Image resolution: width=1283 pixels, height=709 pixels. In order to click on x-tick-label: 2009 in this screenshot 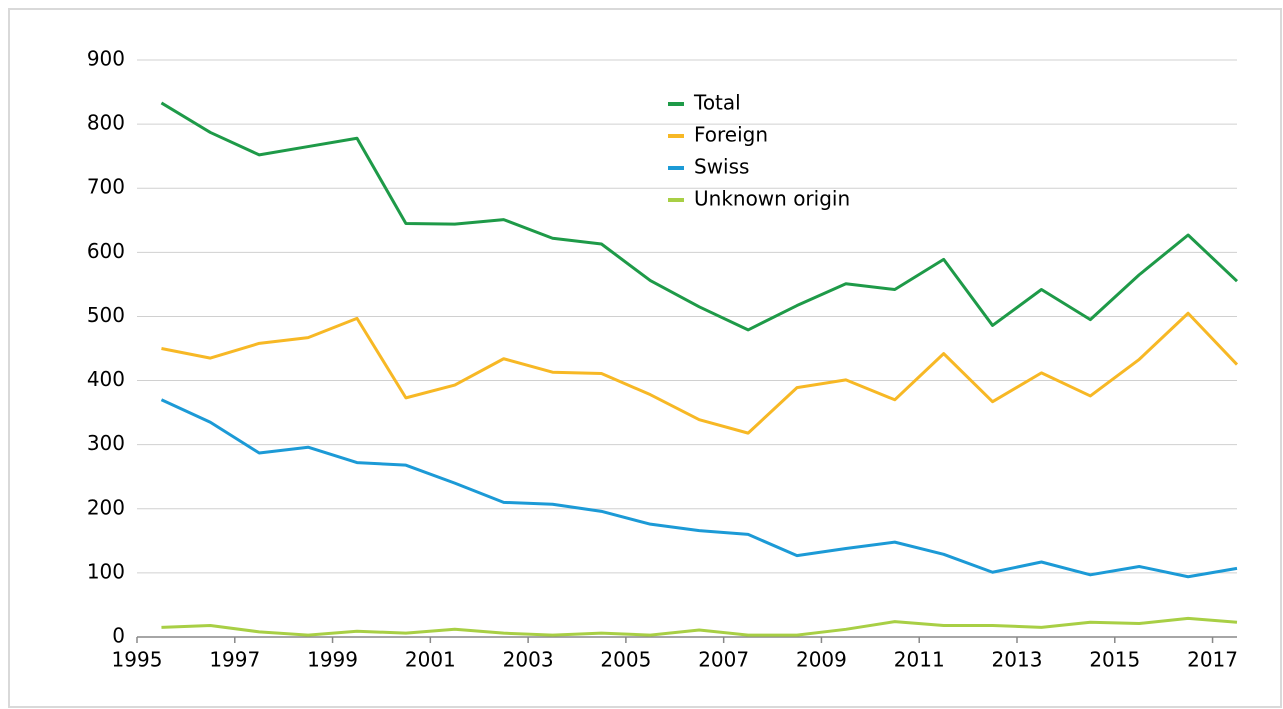, I will do `click(821, 660)`.